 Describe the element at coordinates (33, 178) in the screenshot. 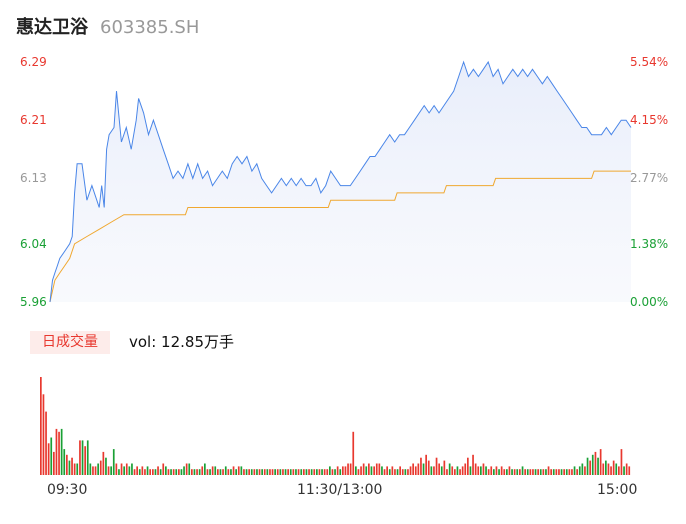

I see `price-tick-label: 6.13` at that location.